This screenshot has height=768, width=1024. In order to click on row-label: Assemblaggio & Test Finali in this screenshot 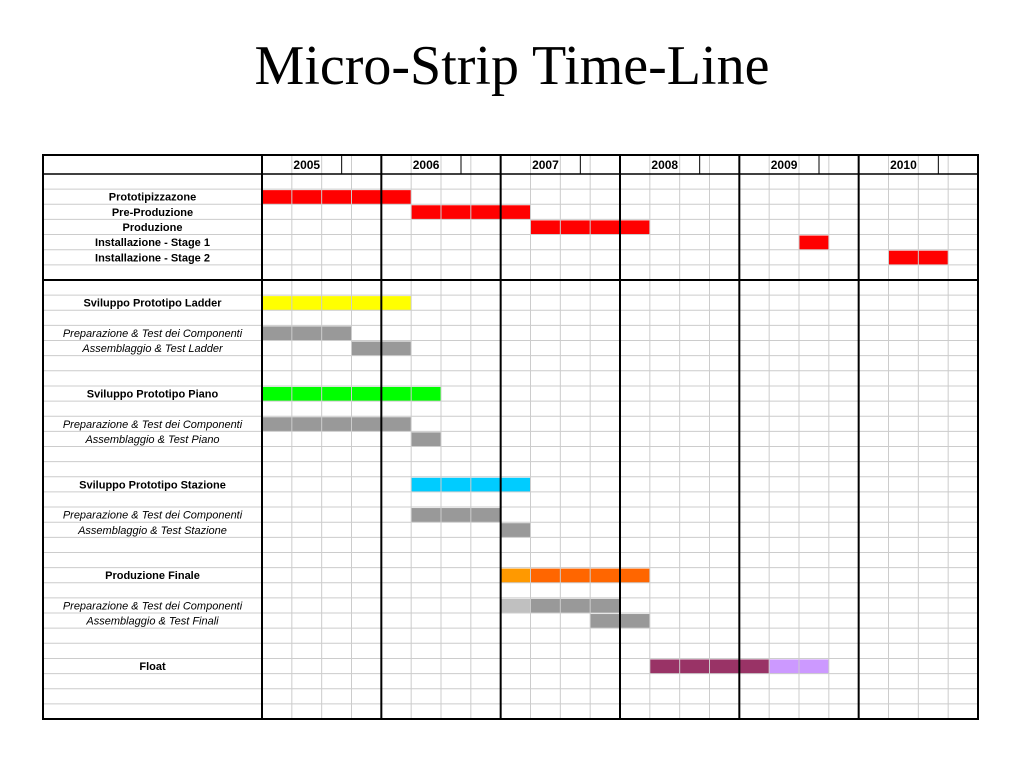, I will do `click(152, 622)`.